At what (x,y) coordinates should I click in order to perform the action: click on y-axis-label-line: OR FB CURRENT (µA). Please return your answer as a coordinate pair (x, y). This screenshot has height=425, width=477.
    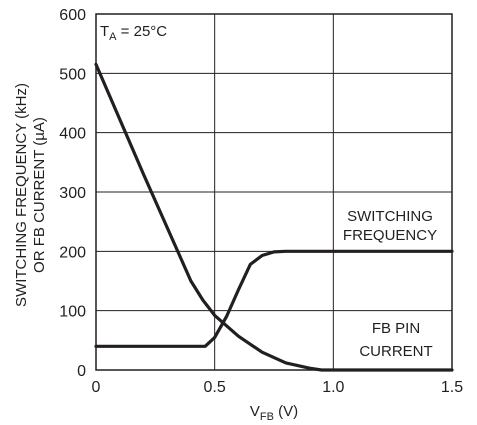
    Looking at the image, I should click on (39, 195).